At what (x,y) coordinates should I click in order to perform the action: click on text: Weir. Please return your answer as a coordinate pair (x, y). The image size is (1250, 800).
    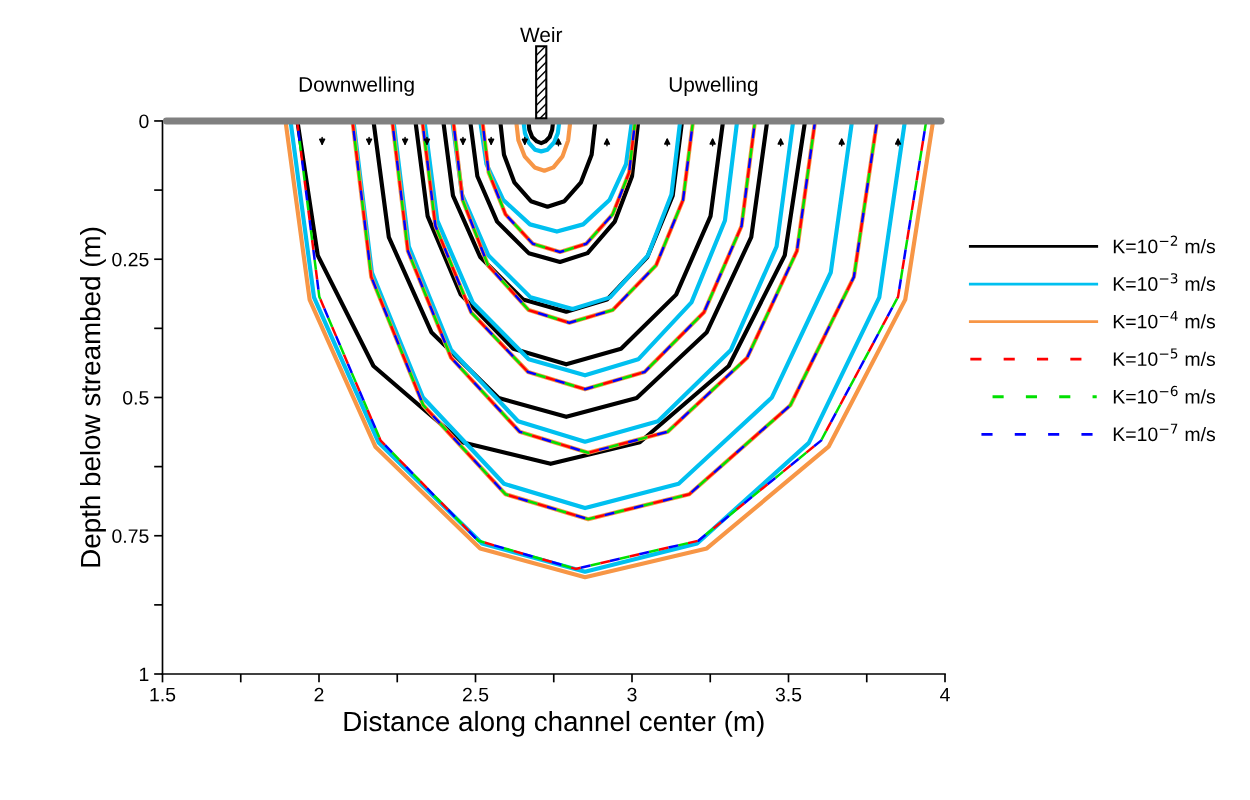
    Looking at the image, I should click on (541, 34).